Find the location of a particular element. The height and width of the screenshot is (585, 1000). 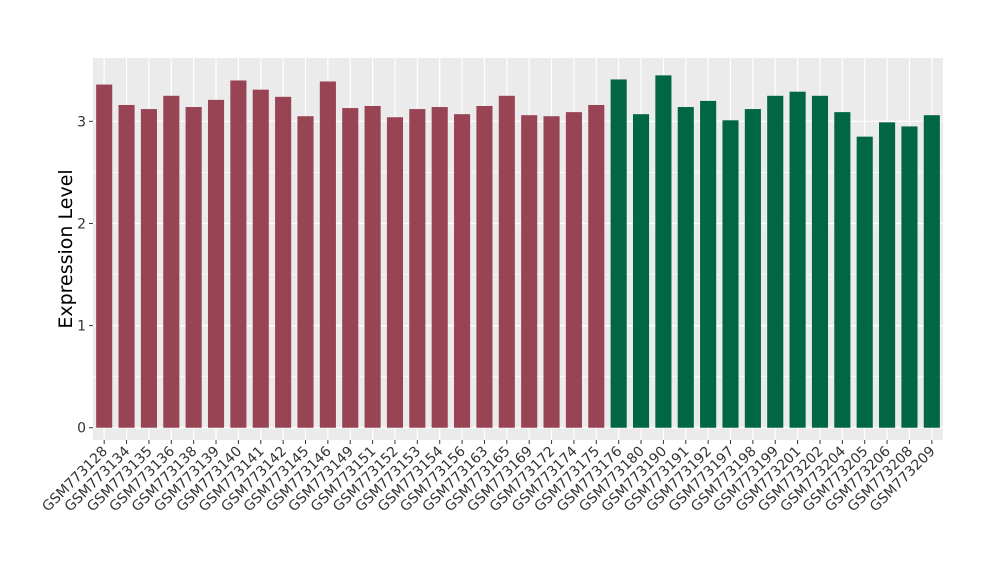

y-tick-label: 3 is located at coordinates (81, 122).